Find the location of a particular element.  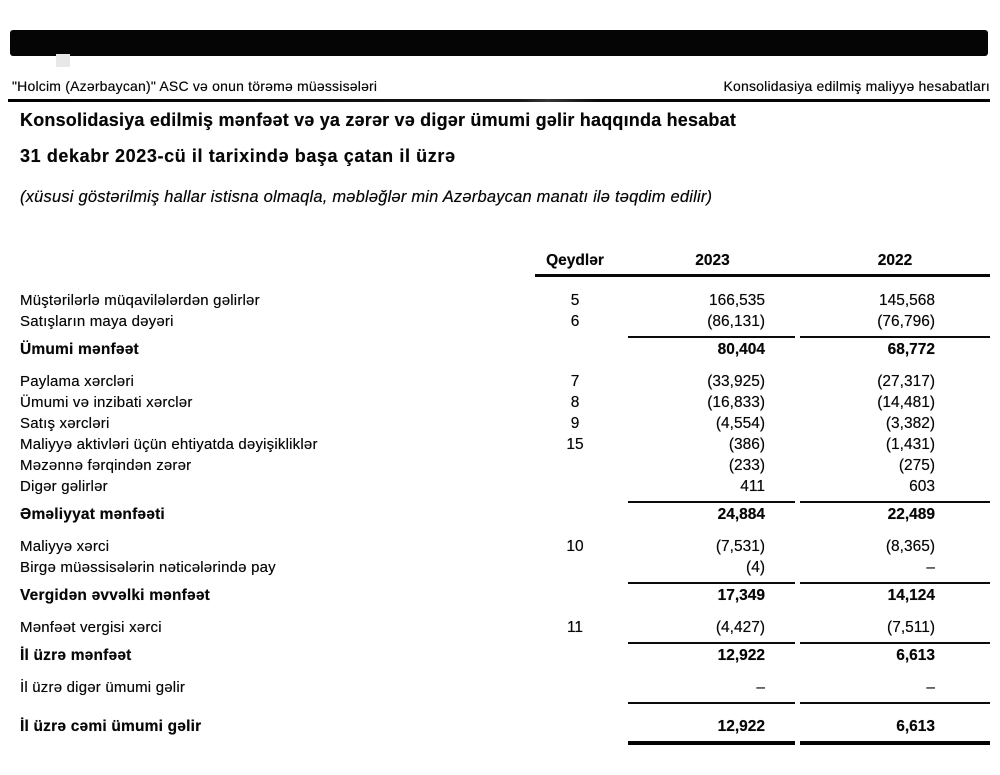

row-note: 9 is located at coordinates (575, 423).